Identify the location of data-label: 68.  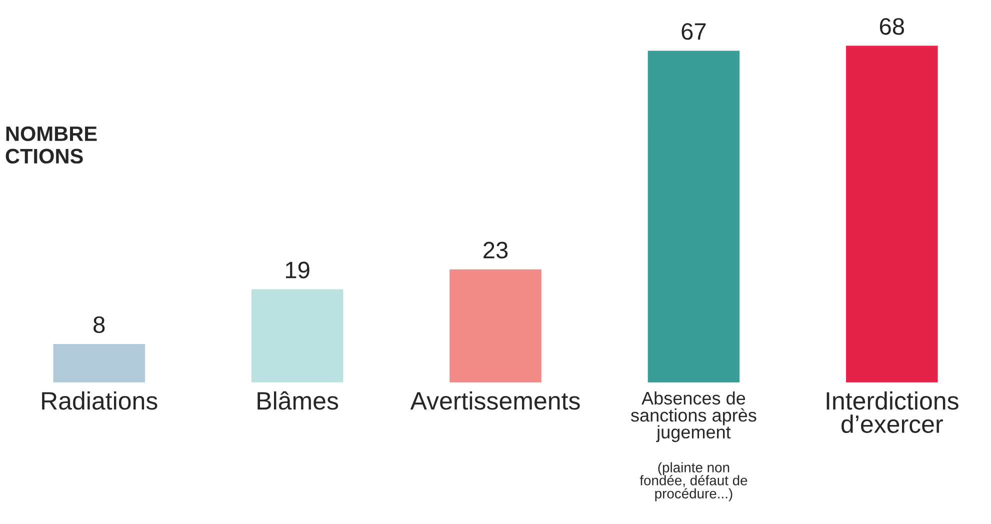
(892, 26).